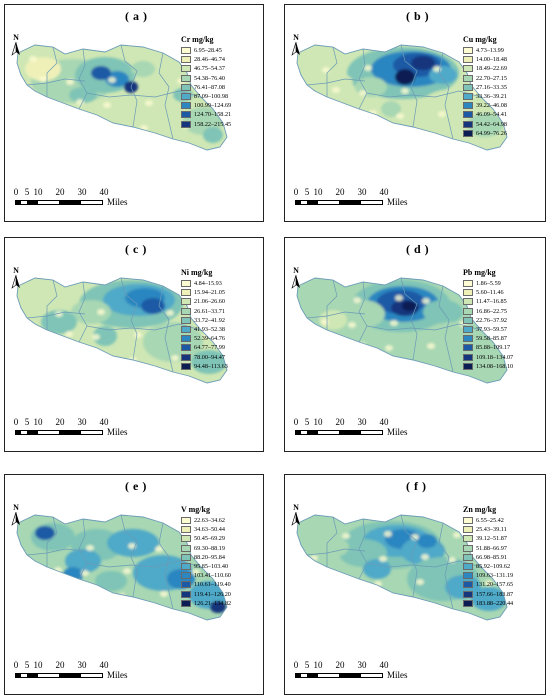  Describe the element at coordinates (488, 301) in the screenshot. I see `legend-entry: 11.47–16.85` at that location.